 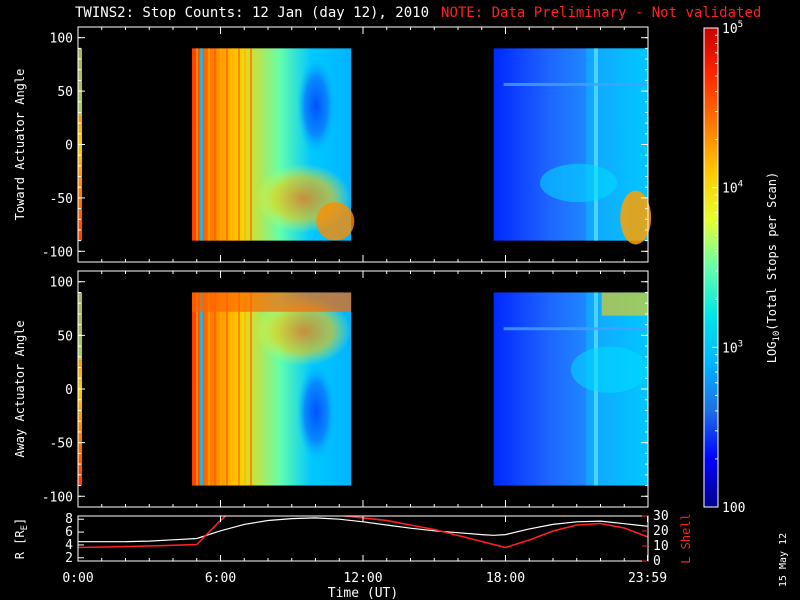 I want to click on label-sub: 10, so click(x=777, y=336).